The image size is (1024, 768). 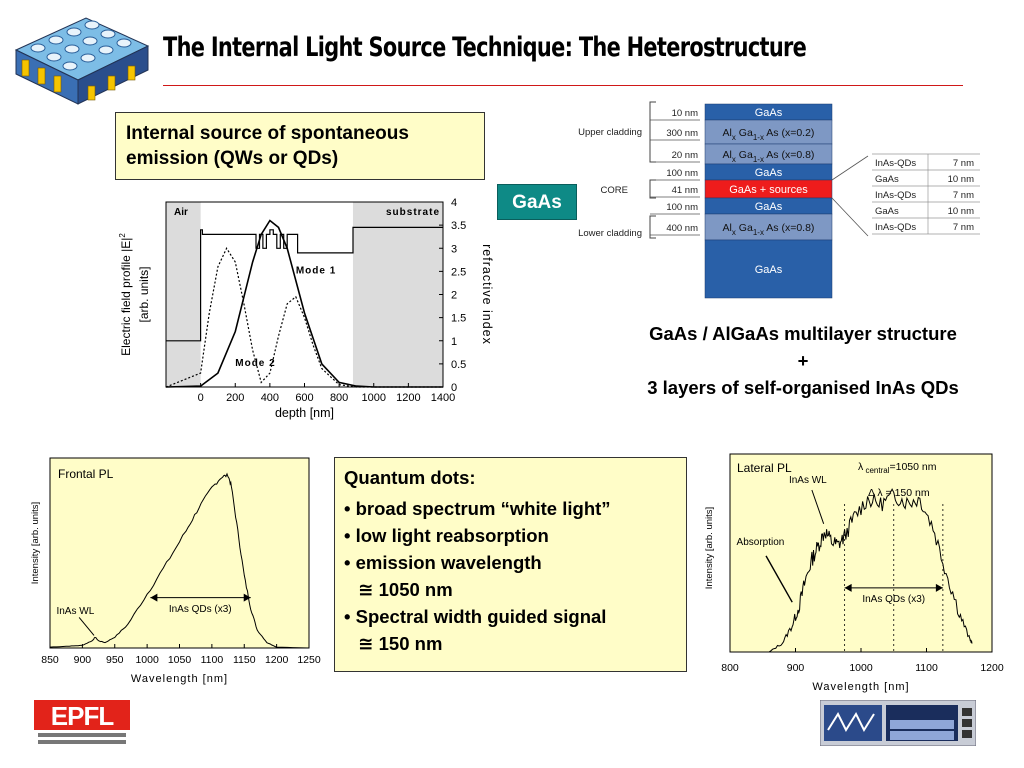 What do you see at coordinates (454, 296) in the screenshot?
I see `y2-tick-label: 2` at bounding box center [454, 296].